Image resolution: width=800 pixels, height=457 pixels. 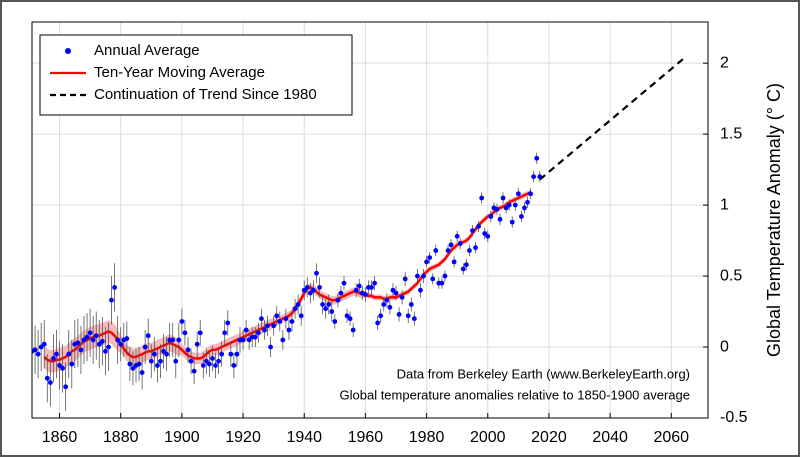 I want to click on x-tick-label: 1880, so click(x=121, y=437).